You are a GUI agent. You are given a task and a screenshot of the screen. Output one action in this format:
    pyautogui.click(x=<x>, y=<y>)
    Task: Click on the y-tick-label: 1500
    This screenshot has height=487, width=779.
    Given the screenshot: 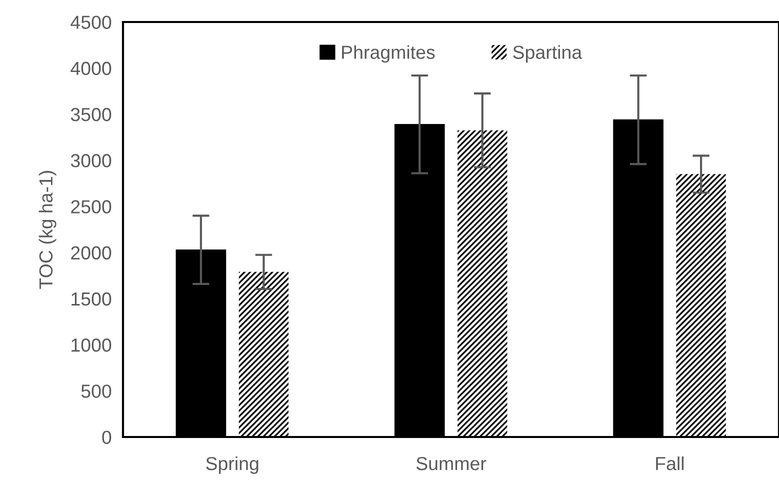 What is the action you would take?
    pyautogui.click(x=92, y=299)
    